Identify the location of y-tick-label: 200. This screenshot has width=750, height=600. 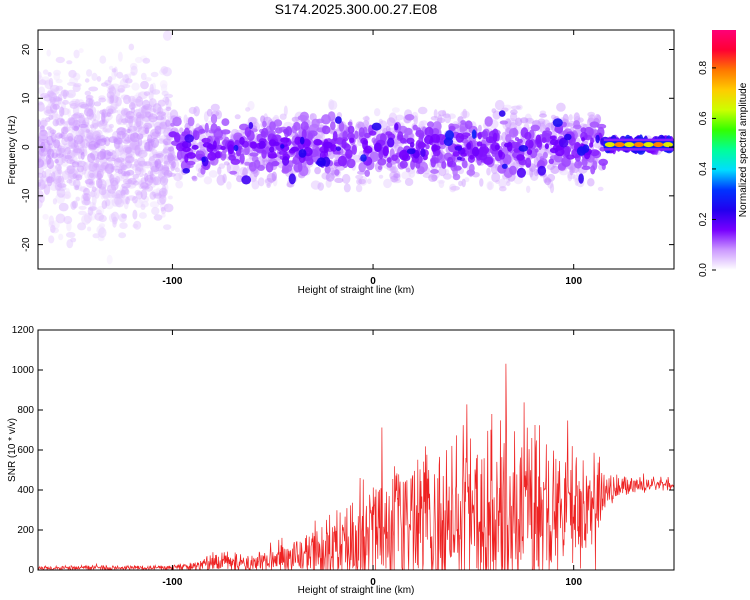
(25, 530).